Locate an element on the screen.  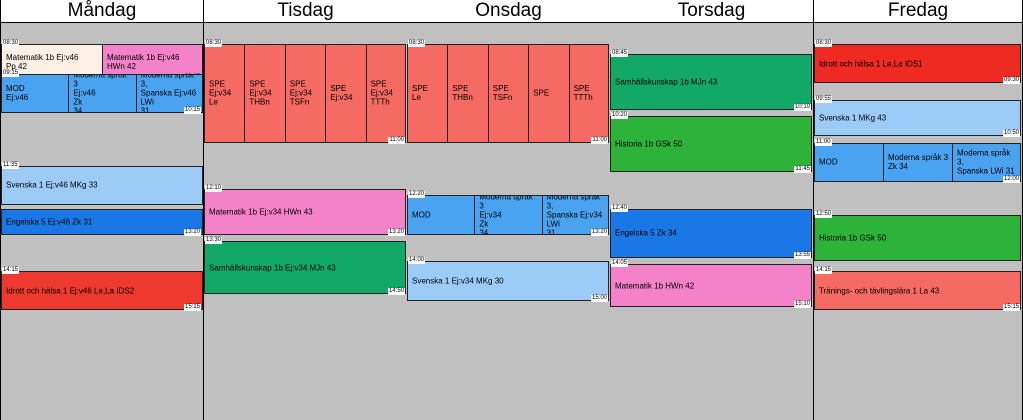
end-time-label: 12:00 is located at coordinates (1011, 180).